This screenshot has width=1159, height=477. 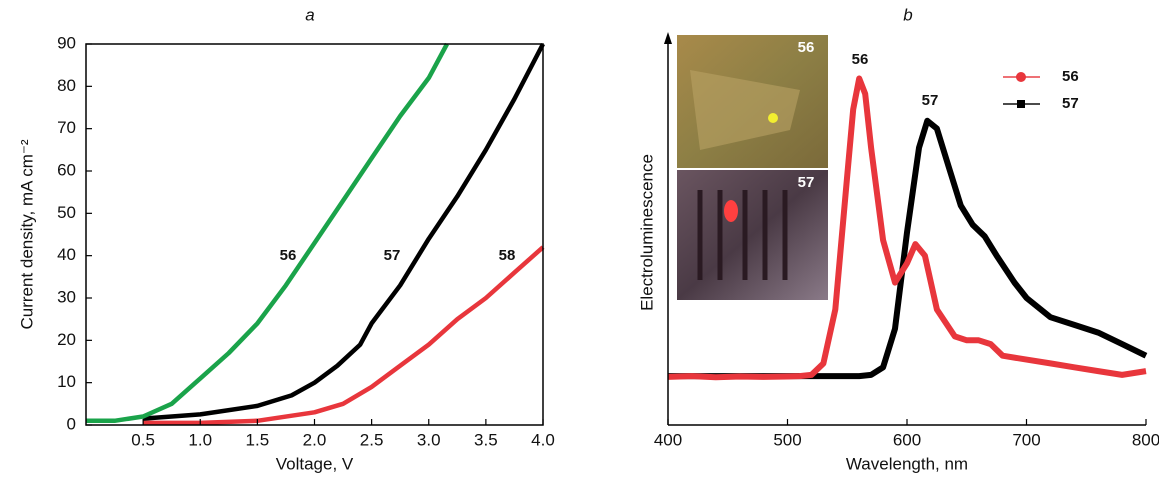 I want to click on inset-photos, so click(x=752, y=167).